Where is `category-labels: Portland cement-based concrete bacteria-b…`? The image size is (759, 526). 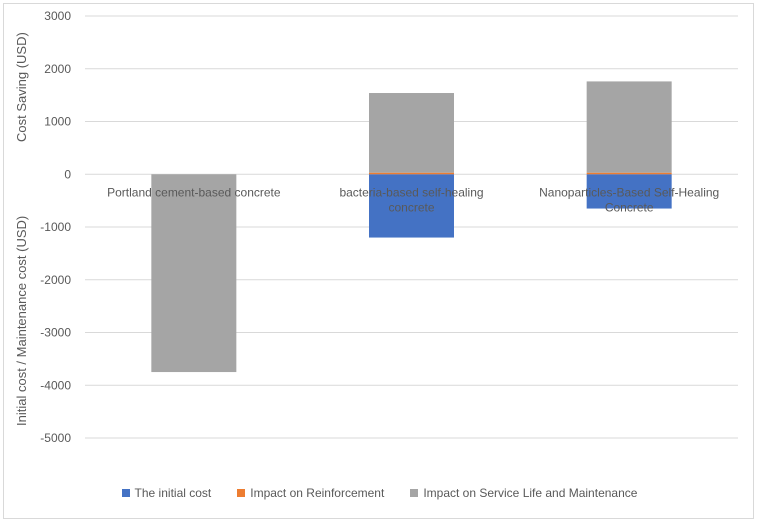
category-labels: Portland cement-based concrete bacteria-b… is located at coordinates (413, 199).